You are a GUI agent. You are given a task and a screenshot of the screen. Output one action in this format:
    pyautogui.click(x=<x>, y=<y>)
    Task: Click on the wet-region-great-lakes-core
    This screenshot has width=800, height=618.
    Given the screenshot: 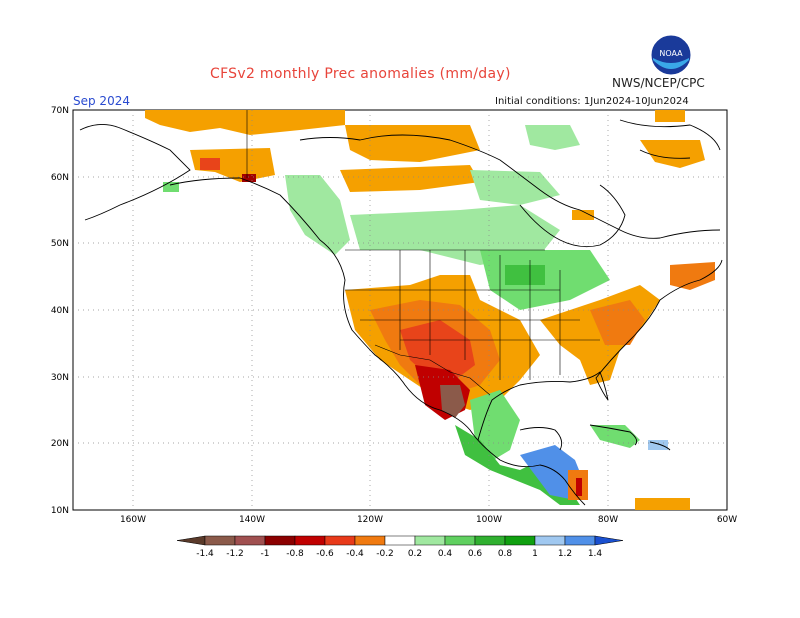 What is the action you would take?
    pyautogui.click(x=525, y=275)
    